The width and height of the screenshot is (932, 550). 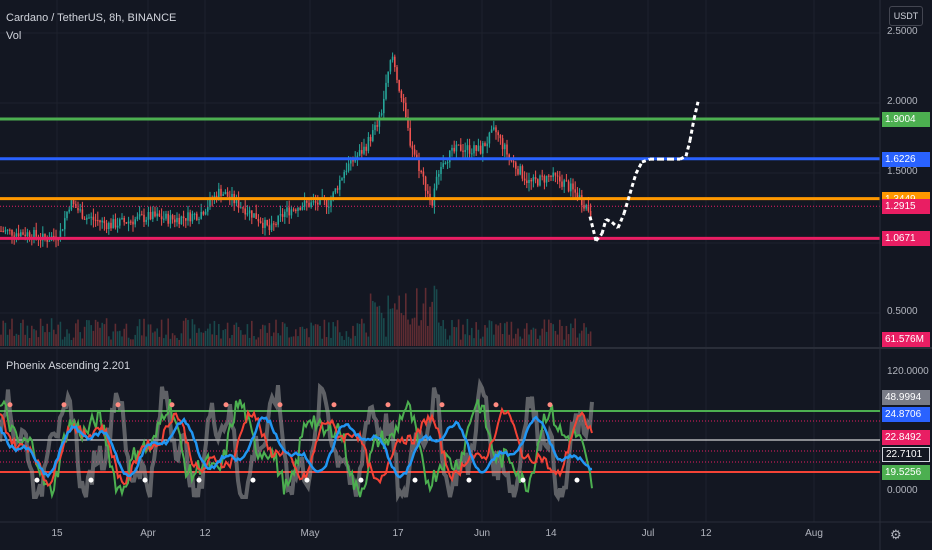 I want to click on currency-button: USDT, so click(x=906, y=16).